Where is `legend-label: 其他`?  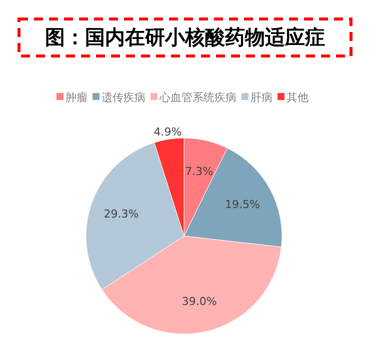 legend-label: 其他 is located at coordinates (297, 97).